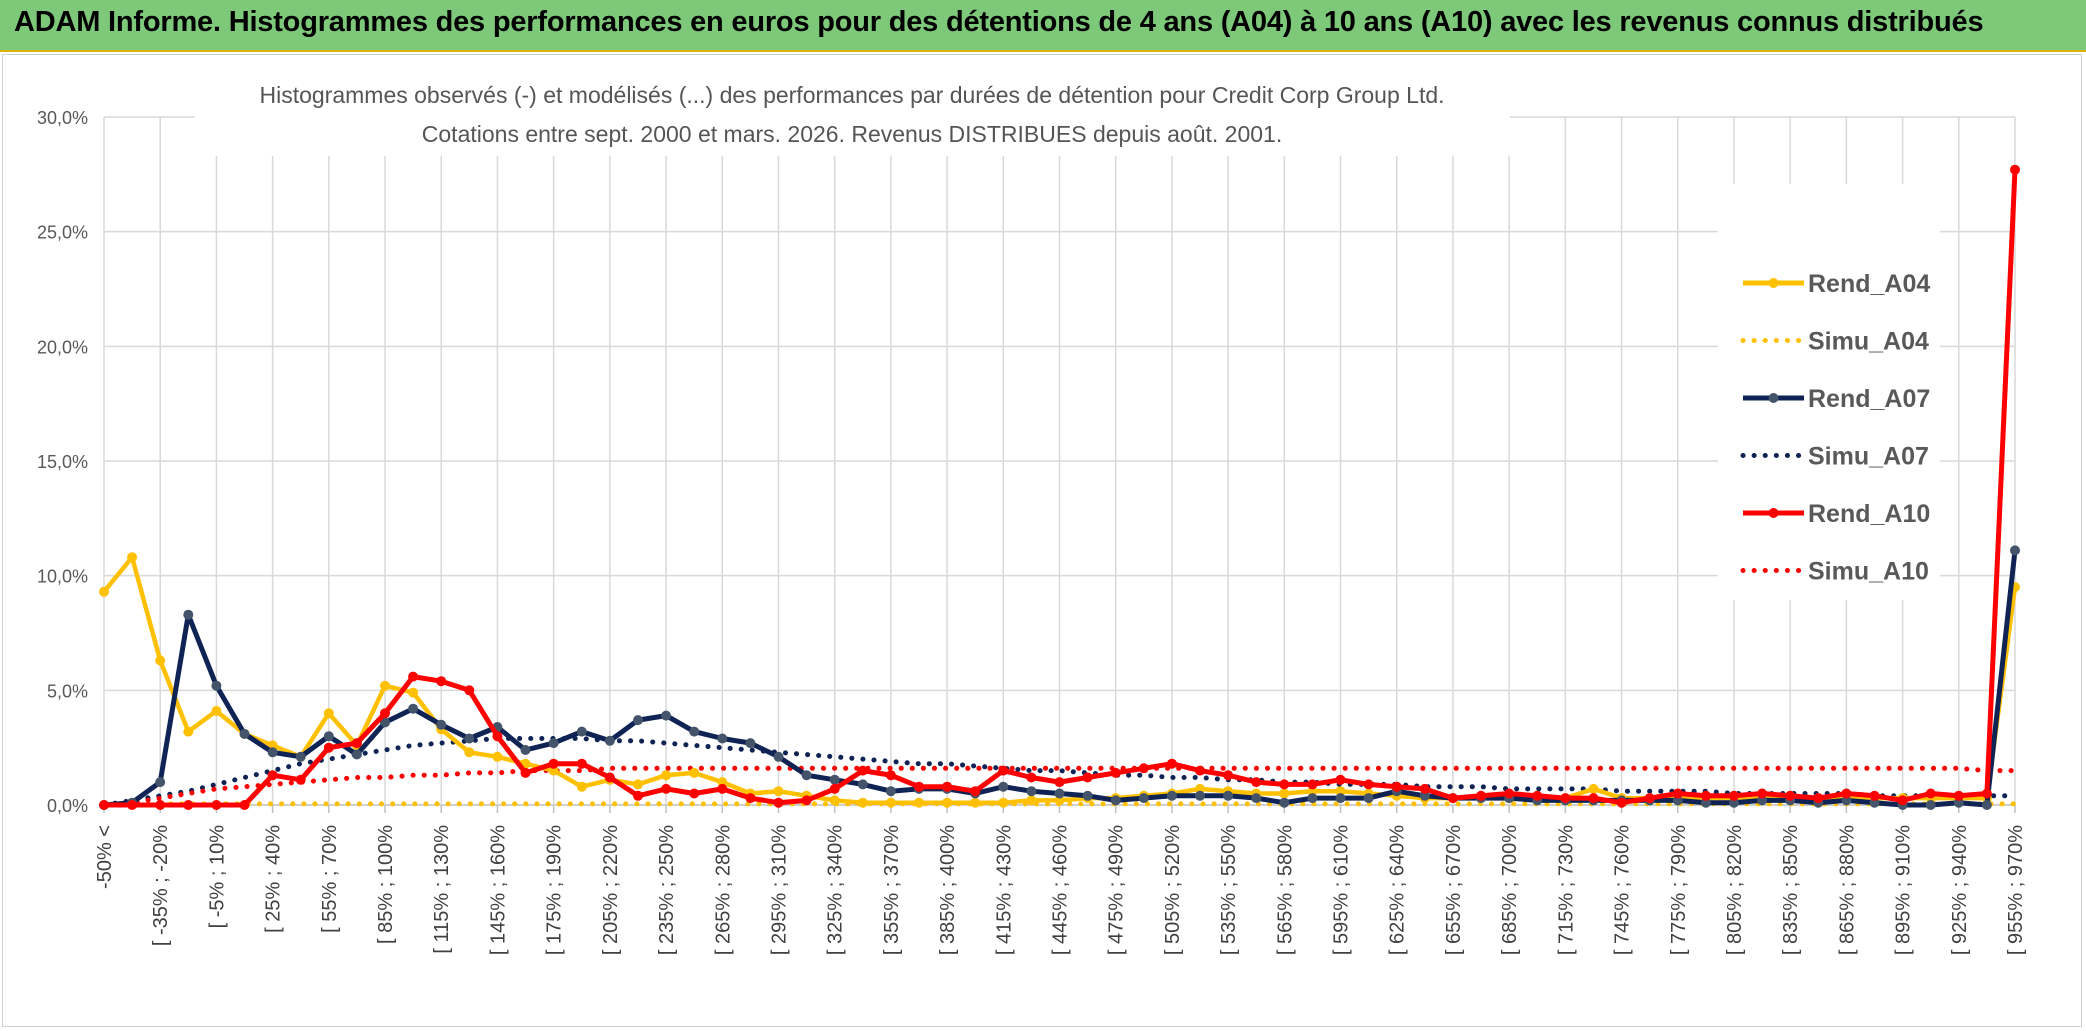 This screenshot has height=1031, width=2086. I want to click on x-tick-label: [ 565% ; 580%, so click(1285, 890).